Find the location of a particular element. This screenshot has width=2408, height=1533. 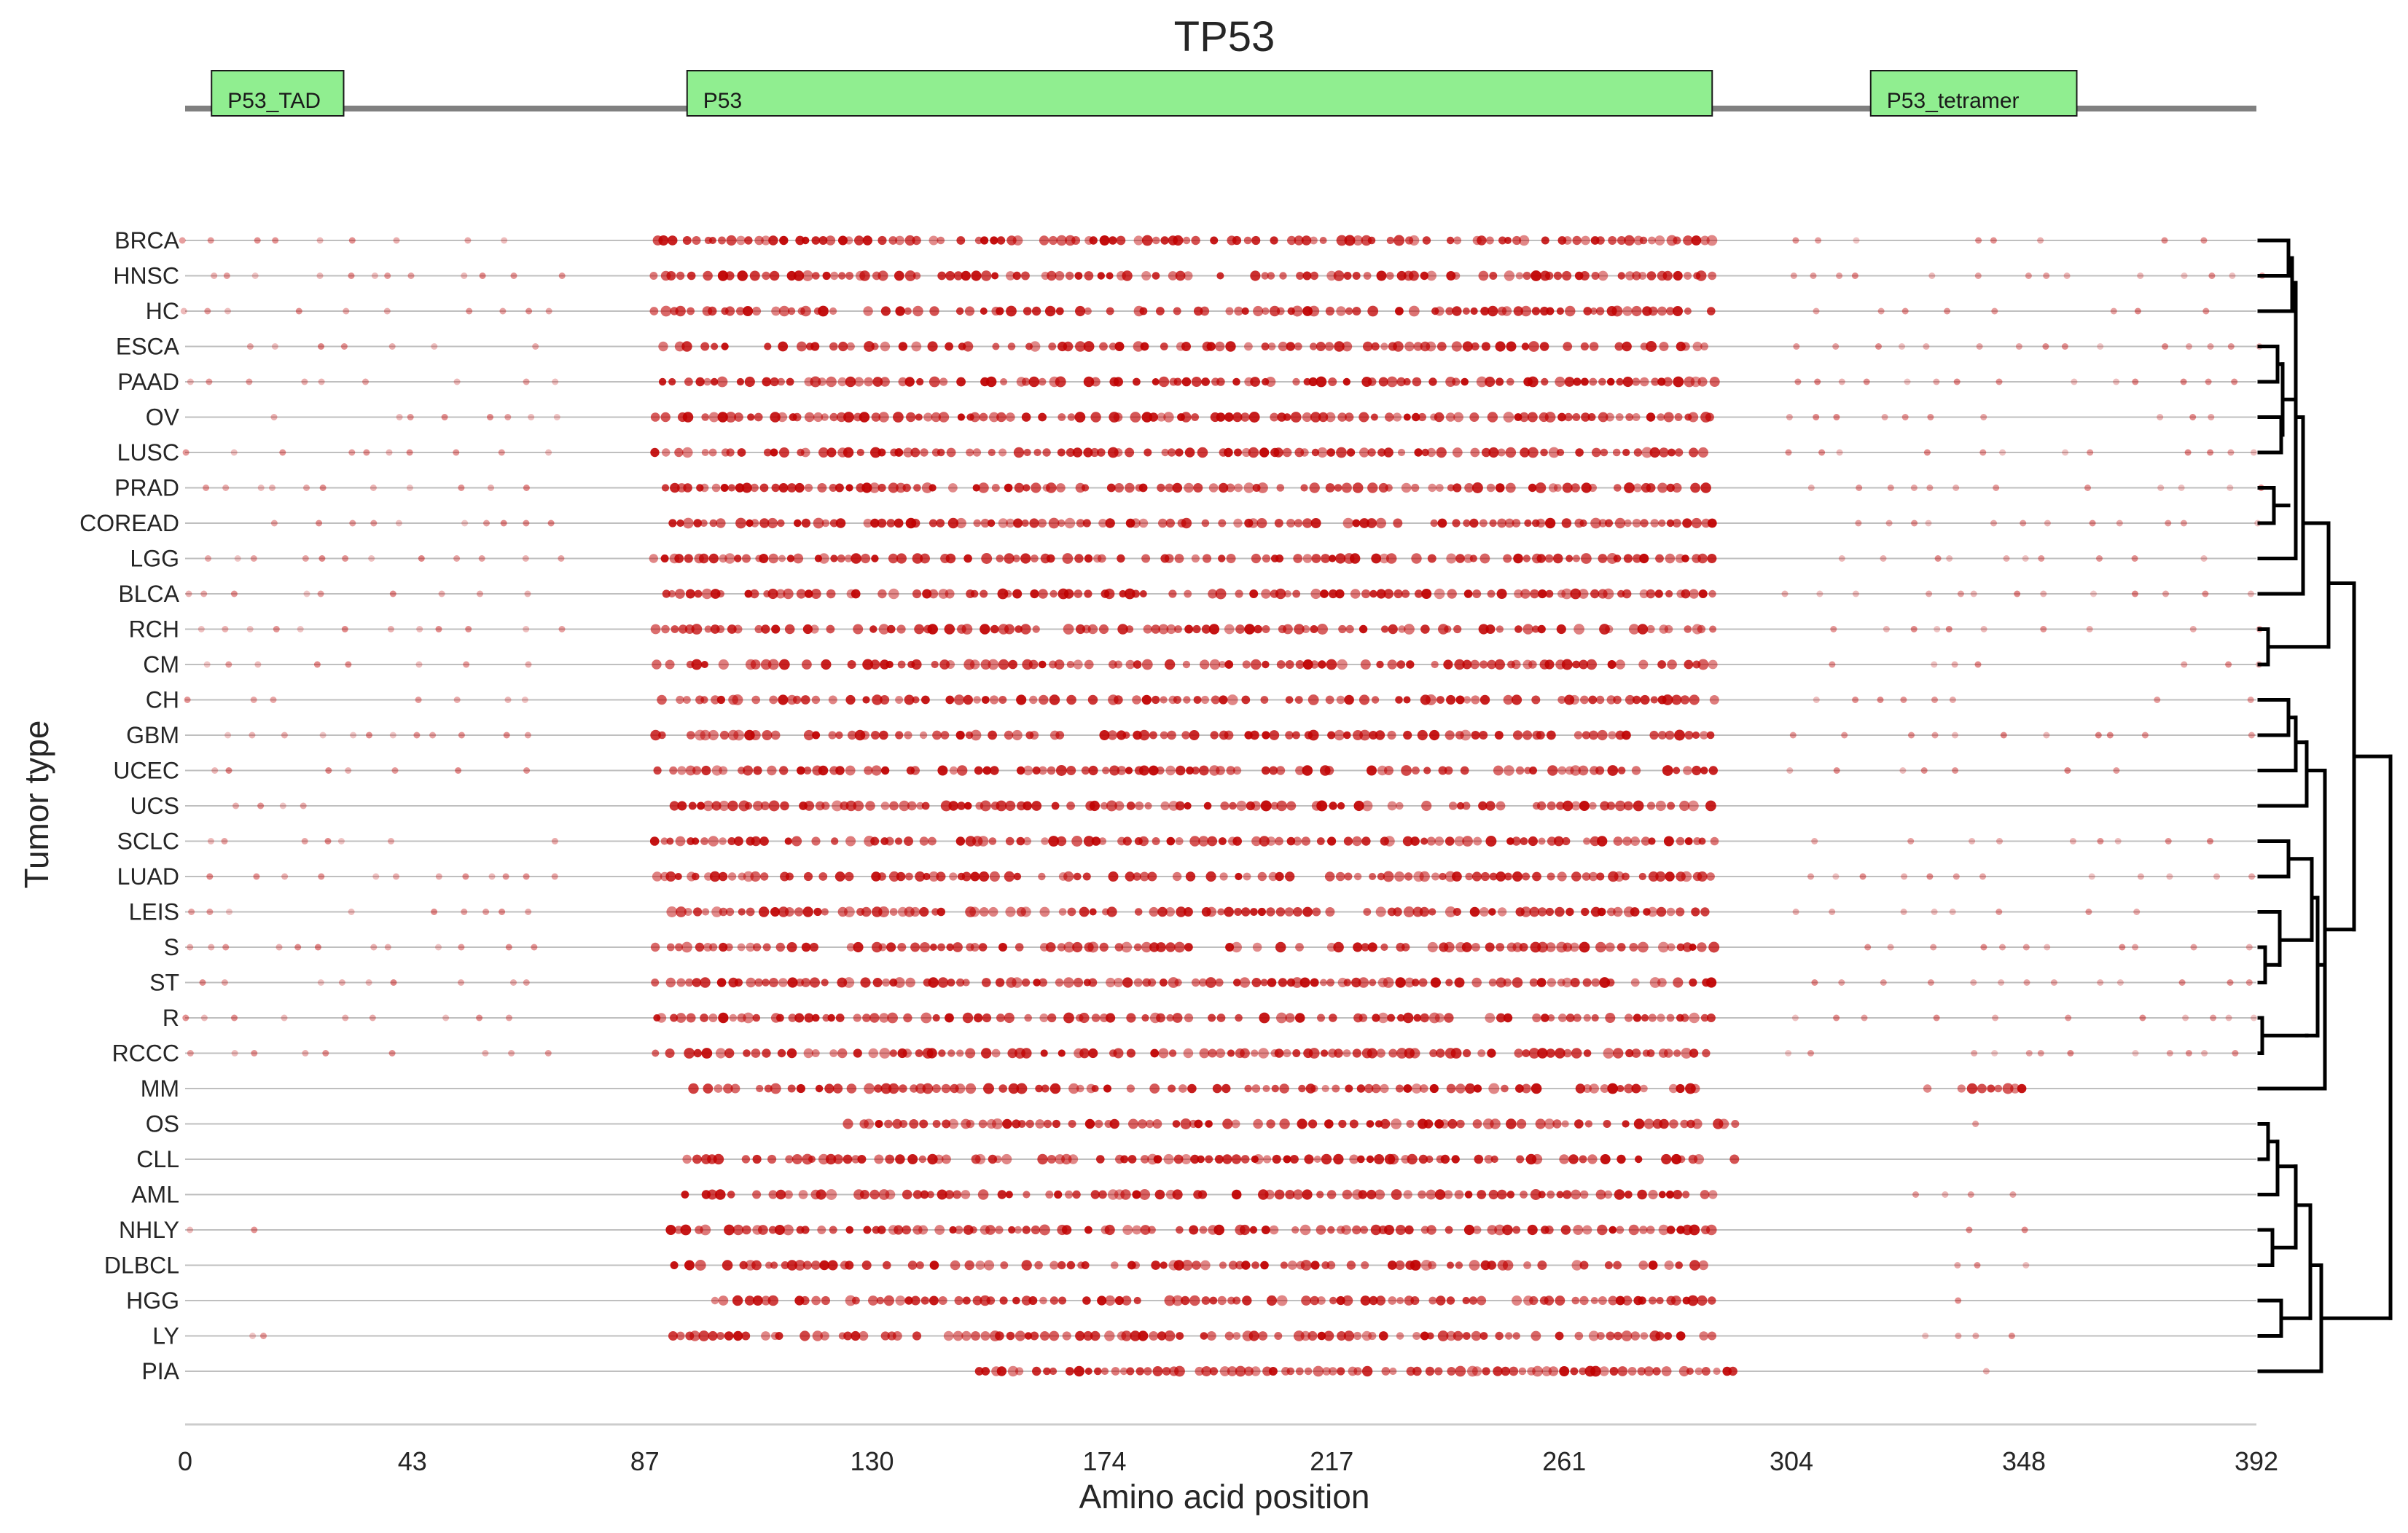

tumor-type-label: PRAD is located at coordinates (146, 488).